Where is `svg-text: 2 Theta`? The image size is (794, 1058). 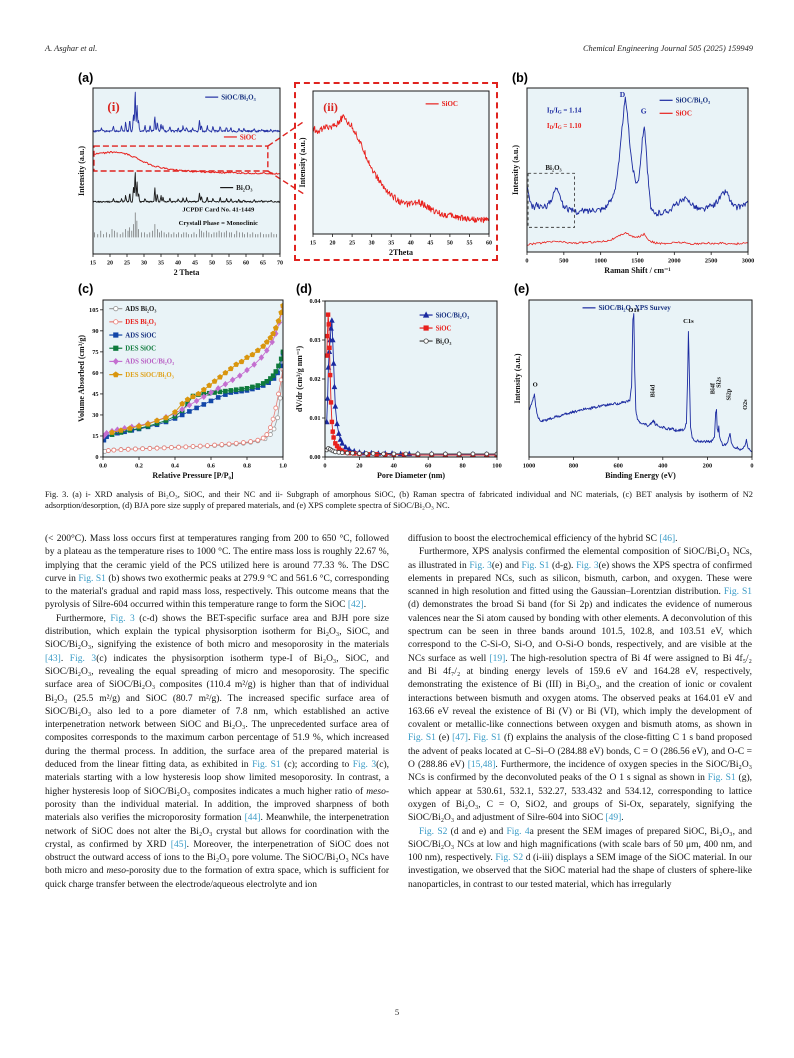
svg-text: 2 Theta is located at coordinates (187, 272).